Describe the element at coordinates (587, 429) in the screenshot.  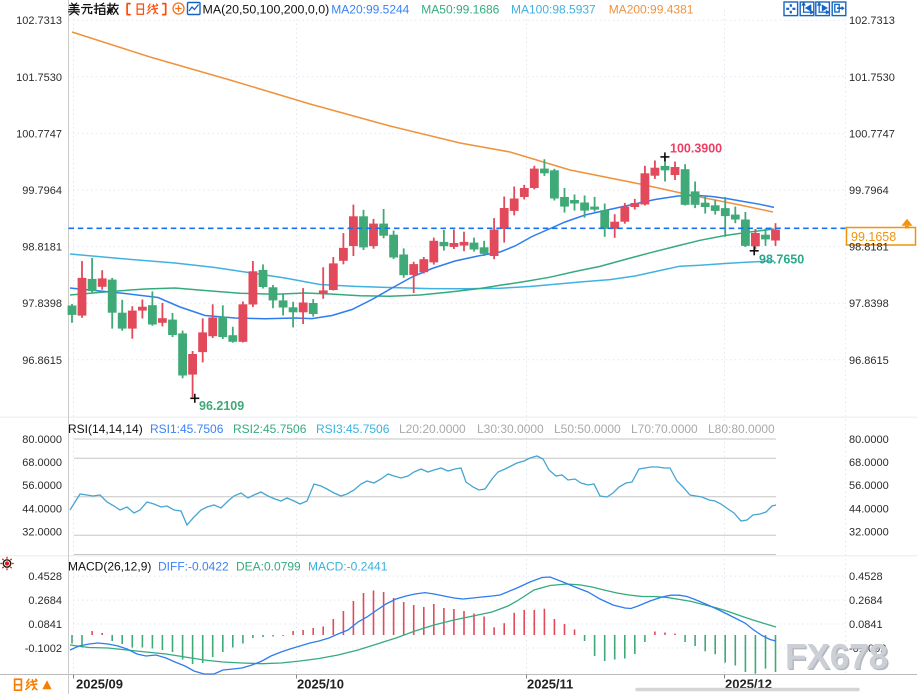
I see `svg-text: L50:50.0000` at that location.